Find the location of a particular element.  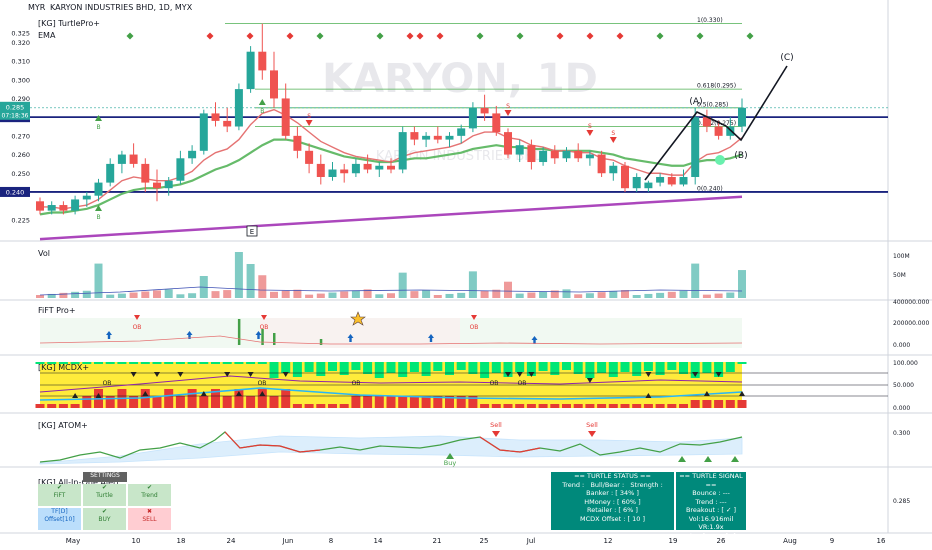

ema-purple-line is located at coordinates (391, 218).